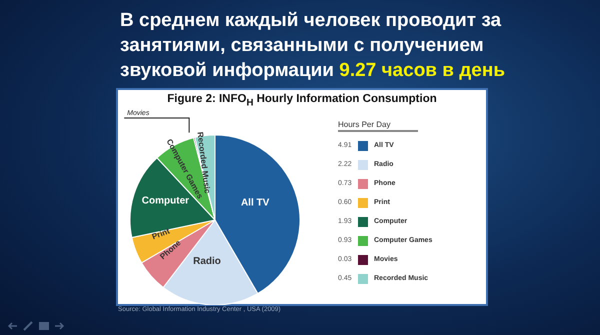 The image size is (600, 335). I want to click on slice-label: Print, so click(161, 234).